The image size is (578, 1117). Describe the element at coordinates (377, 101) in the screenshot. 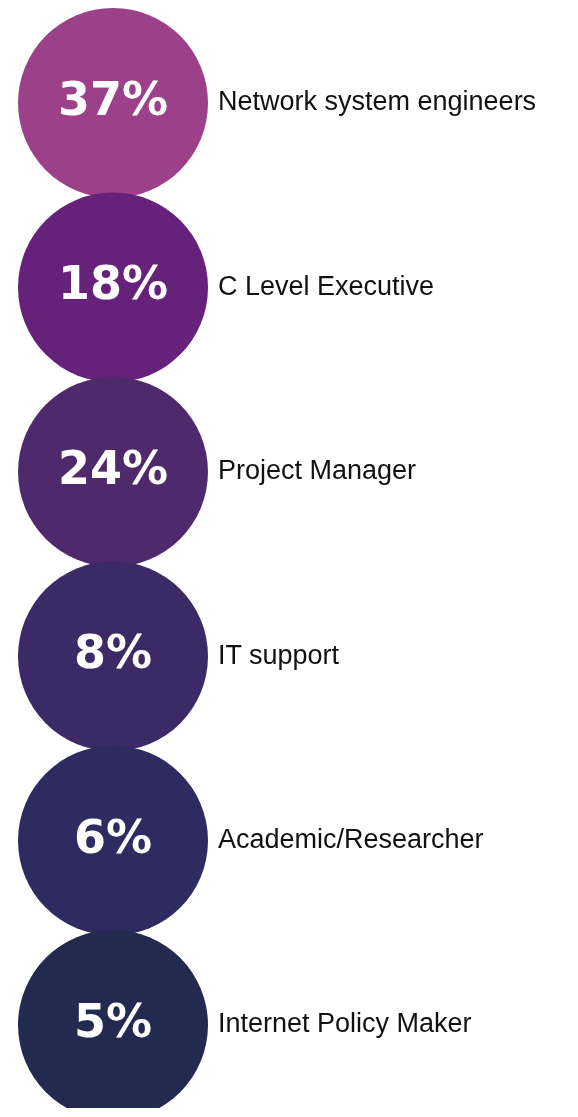

I see `category-label: Network system engineers` at that location.